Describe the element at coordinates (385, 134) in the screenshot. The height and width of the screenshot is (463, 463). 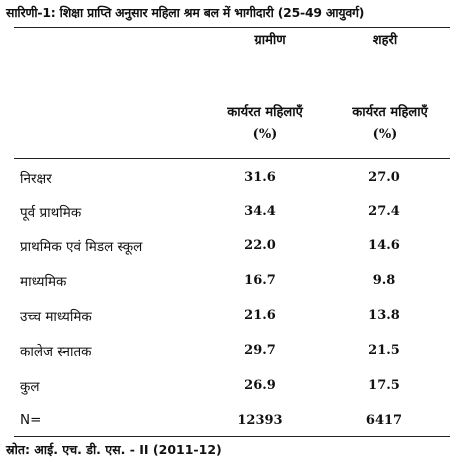
I see `urban-column-unit: (%)` at that location.